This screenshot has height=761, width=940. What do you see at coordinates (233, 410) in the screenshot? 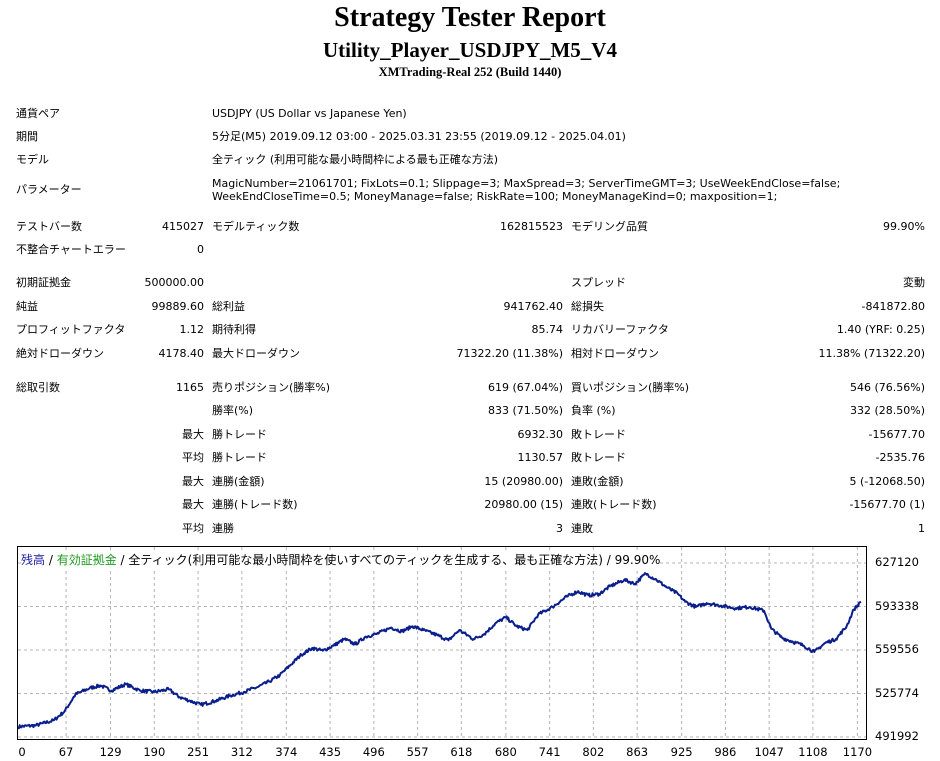
I see `win-rate-label: 勝率(%)` at bounding box center [233, 410].